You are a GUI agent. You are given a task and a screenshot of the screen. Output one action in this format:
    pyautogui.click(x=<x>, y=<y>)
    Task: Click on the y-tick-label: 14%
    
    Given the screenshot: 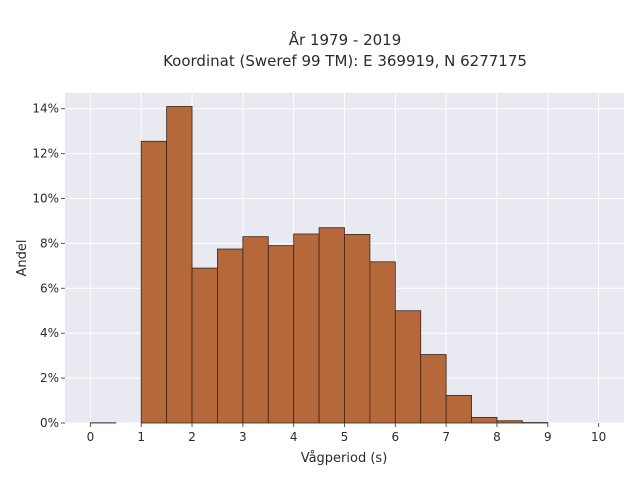 What is the action you would take?
    pyautogui.click(x=45, y=109)
    